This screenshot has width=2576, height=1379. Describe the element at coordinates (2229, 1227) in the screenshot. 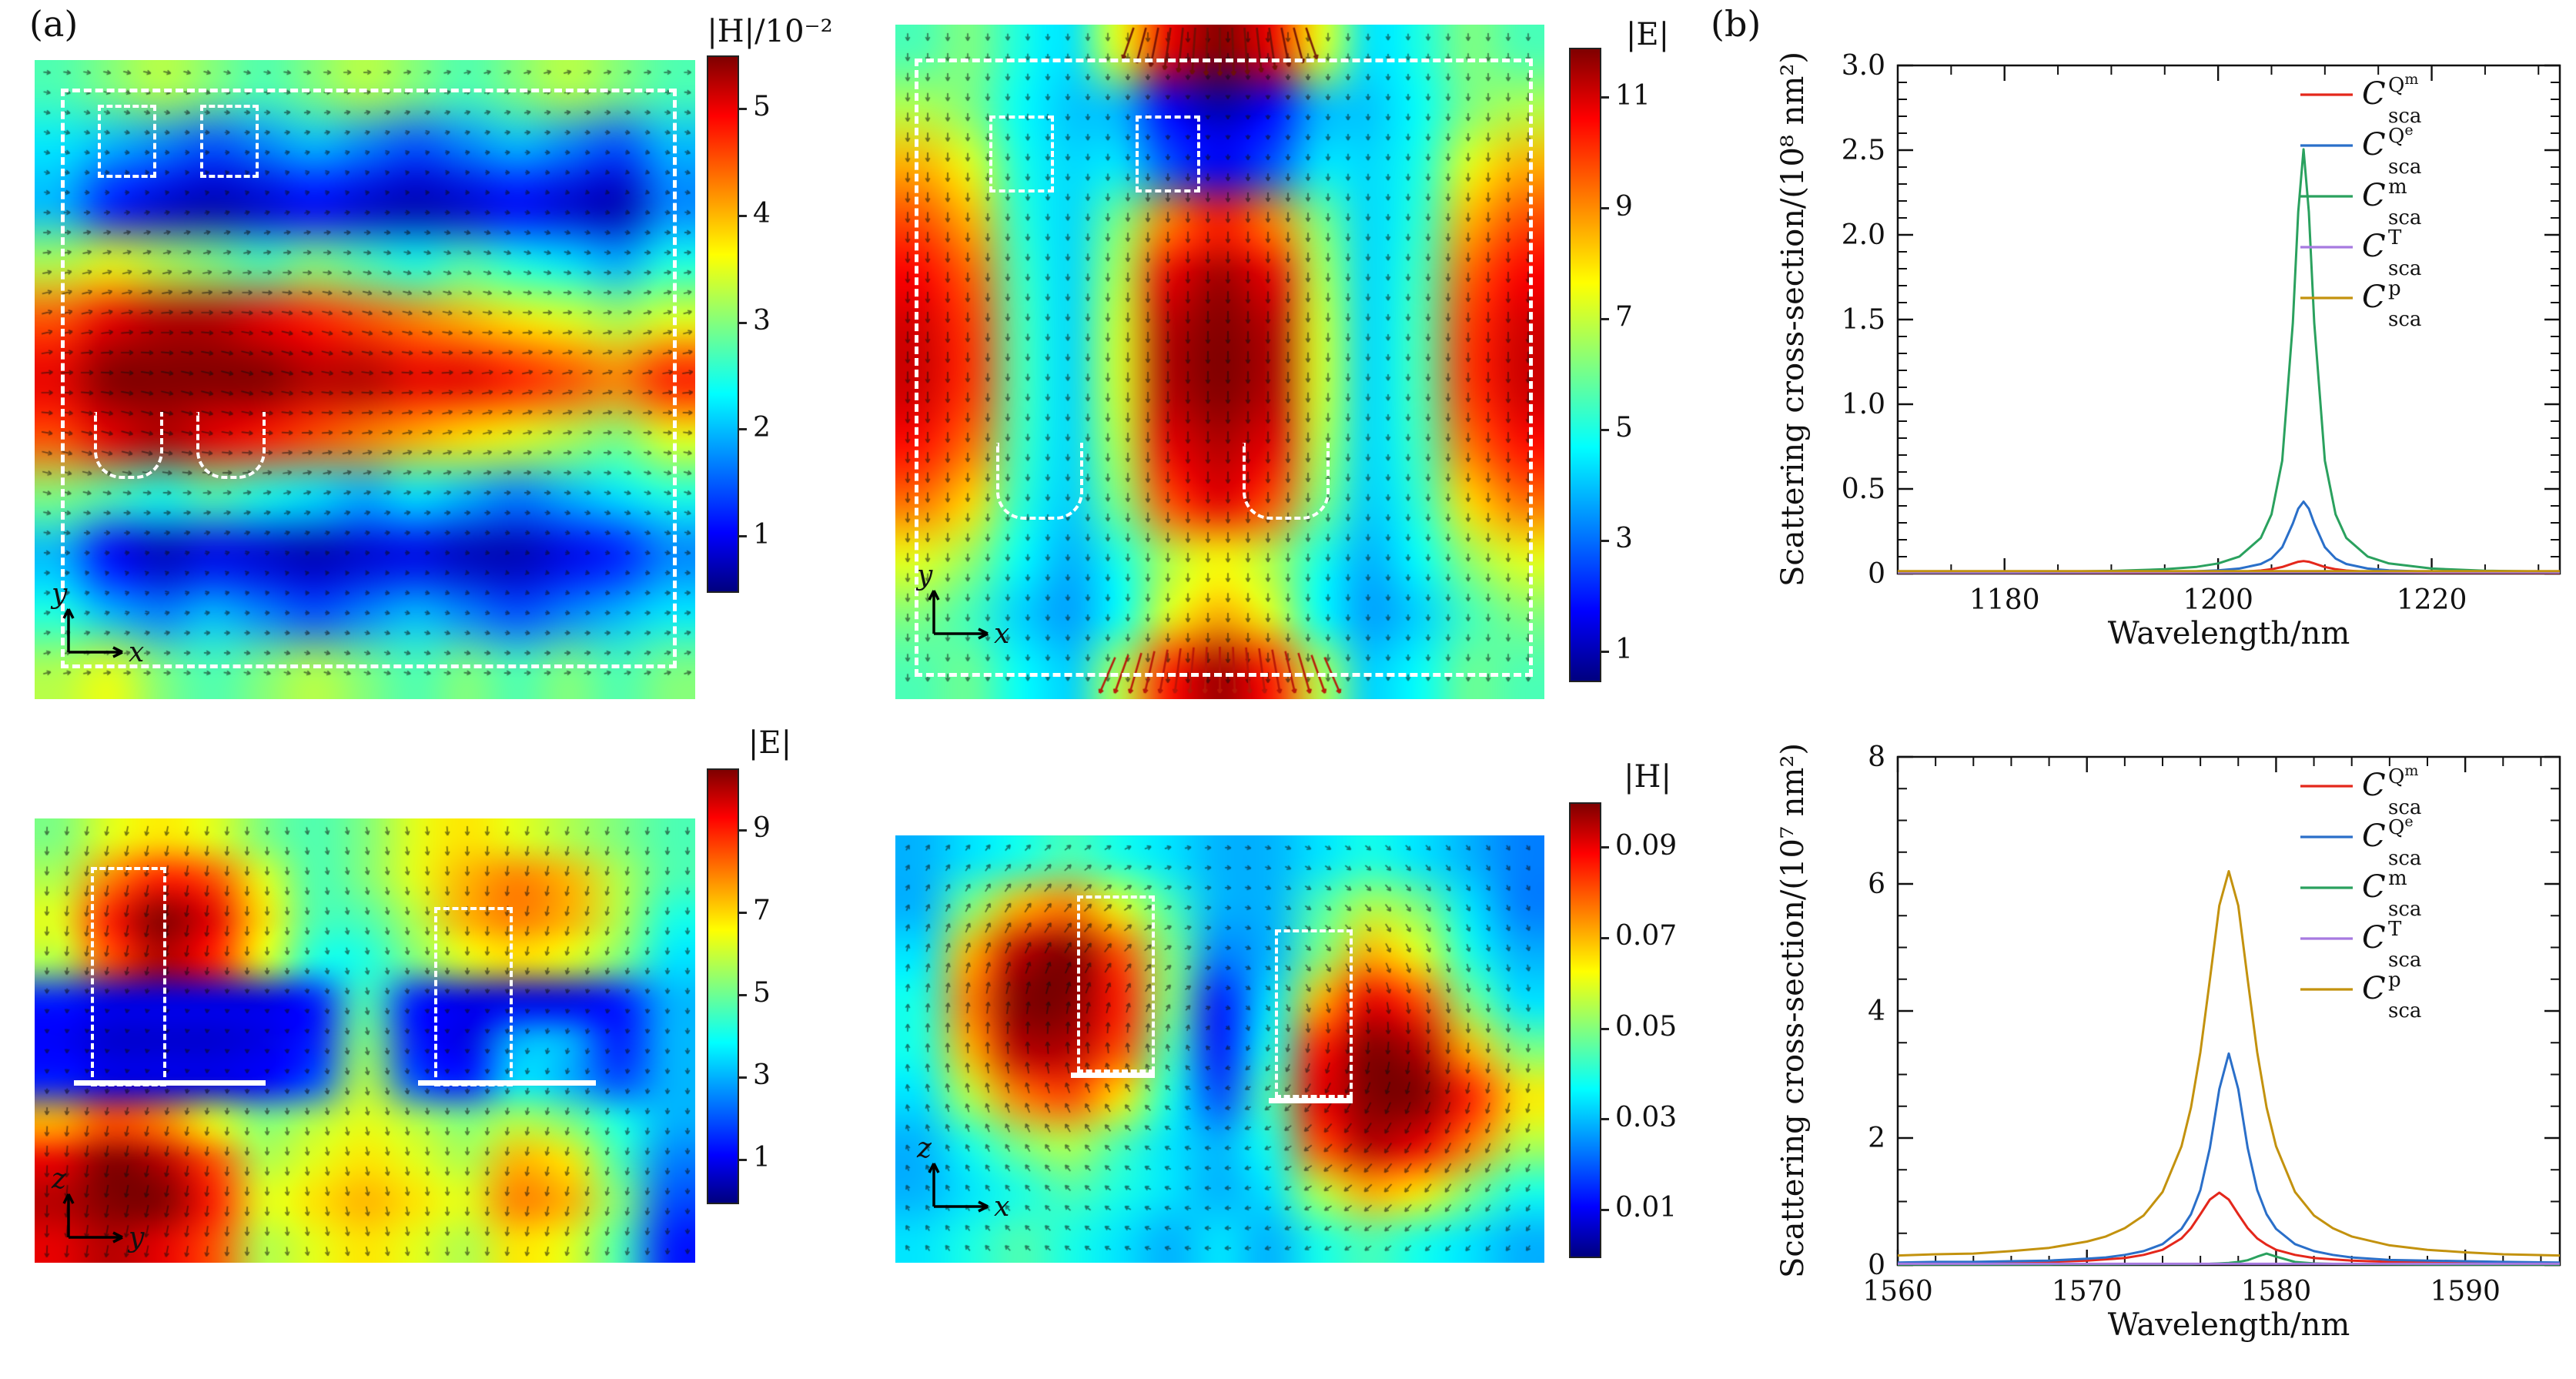

I see `series-C_sca^Qm` at that location.